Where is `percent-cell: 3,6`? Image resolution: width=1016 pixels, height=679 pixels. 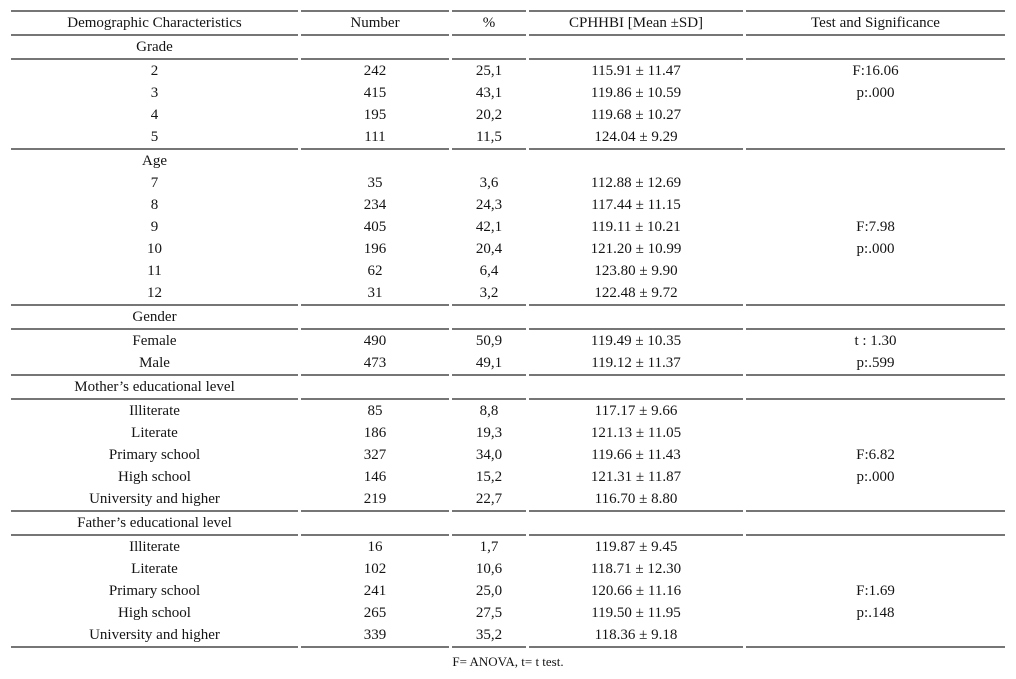
percent-cell: 3,6 is located at coordinates (489, 183).